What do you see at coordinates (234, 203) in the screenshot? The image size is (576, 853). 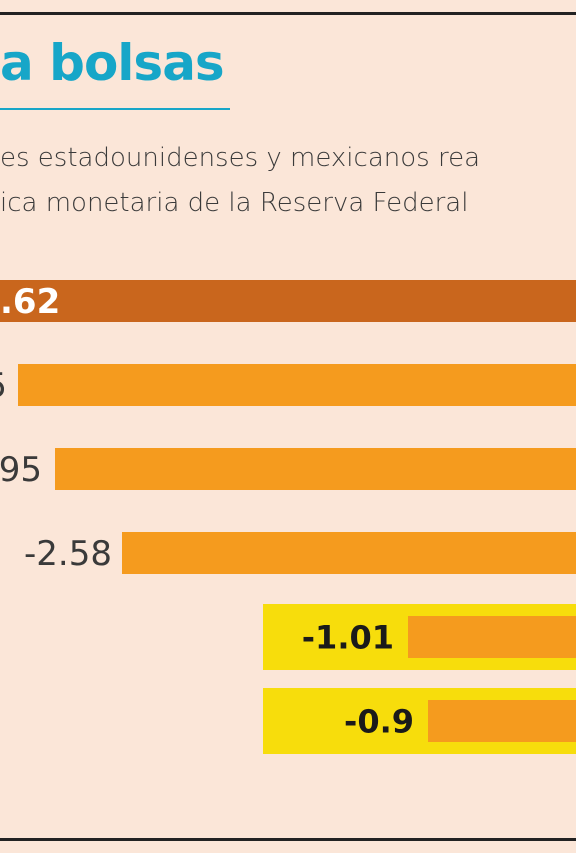 I see `chart-subtitle-line-2: ica monetaria de la Reserva Federal` at bounding box center [234, 203].